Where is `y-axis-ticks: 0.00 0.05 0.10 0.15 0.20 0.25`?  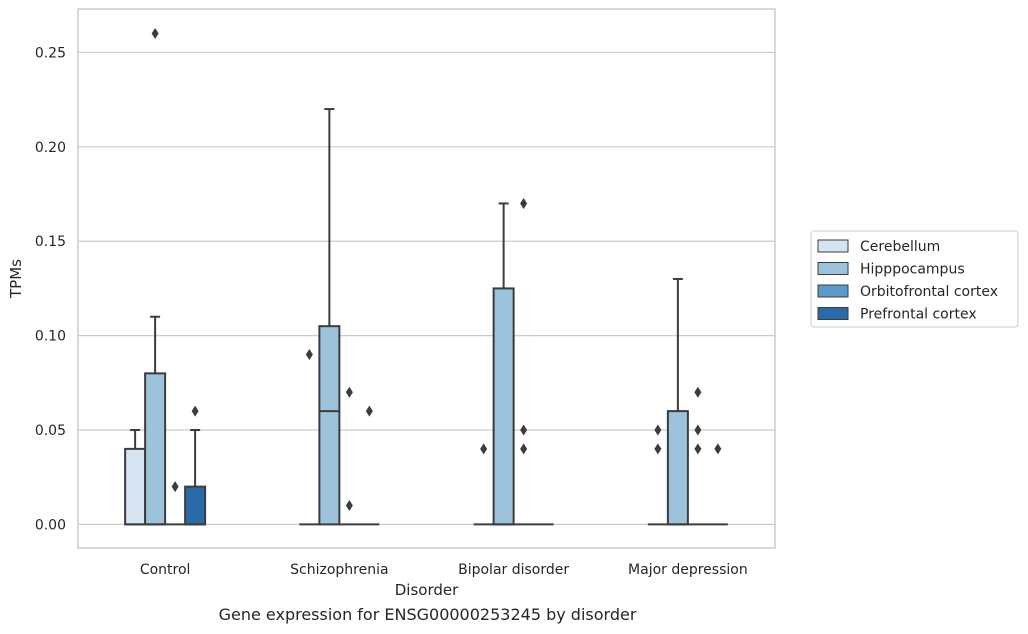
y-axis-ticks: 0.00 0.05 0.10 0.15 0.20 0.25 is located at coordinates (50, 289).